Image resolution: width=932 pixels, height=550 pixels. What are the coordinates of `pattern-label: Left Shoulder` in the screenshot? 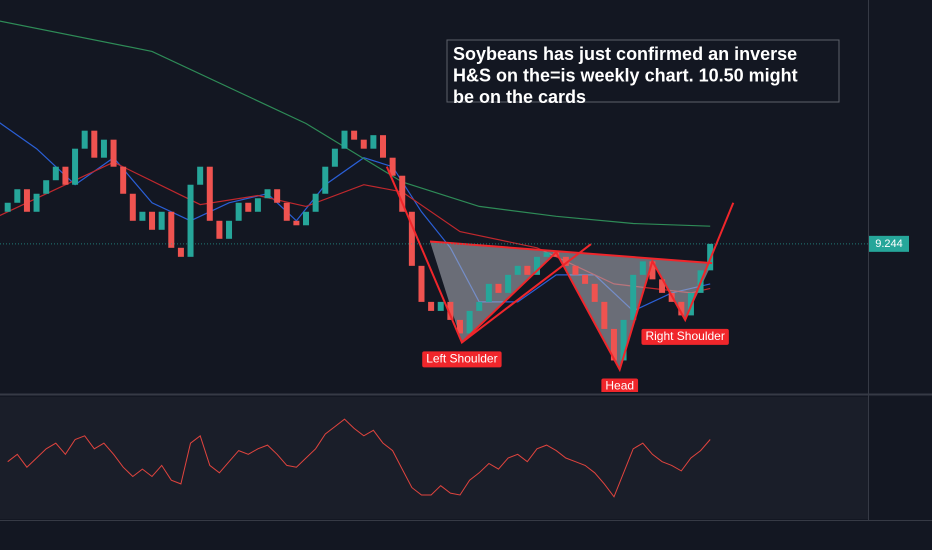 It's located at (461, 359).